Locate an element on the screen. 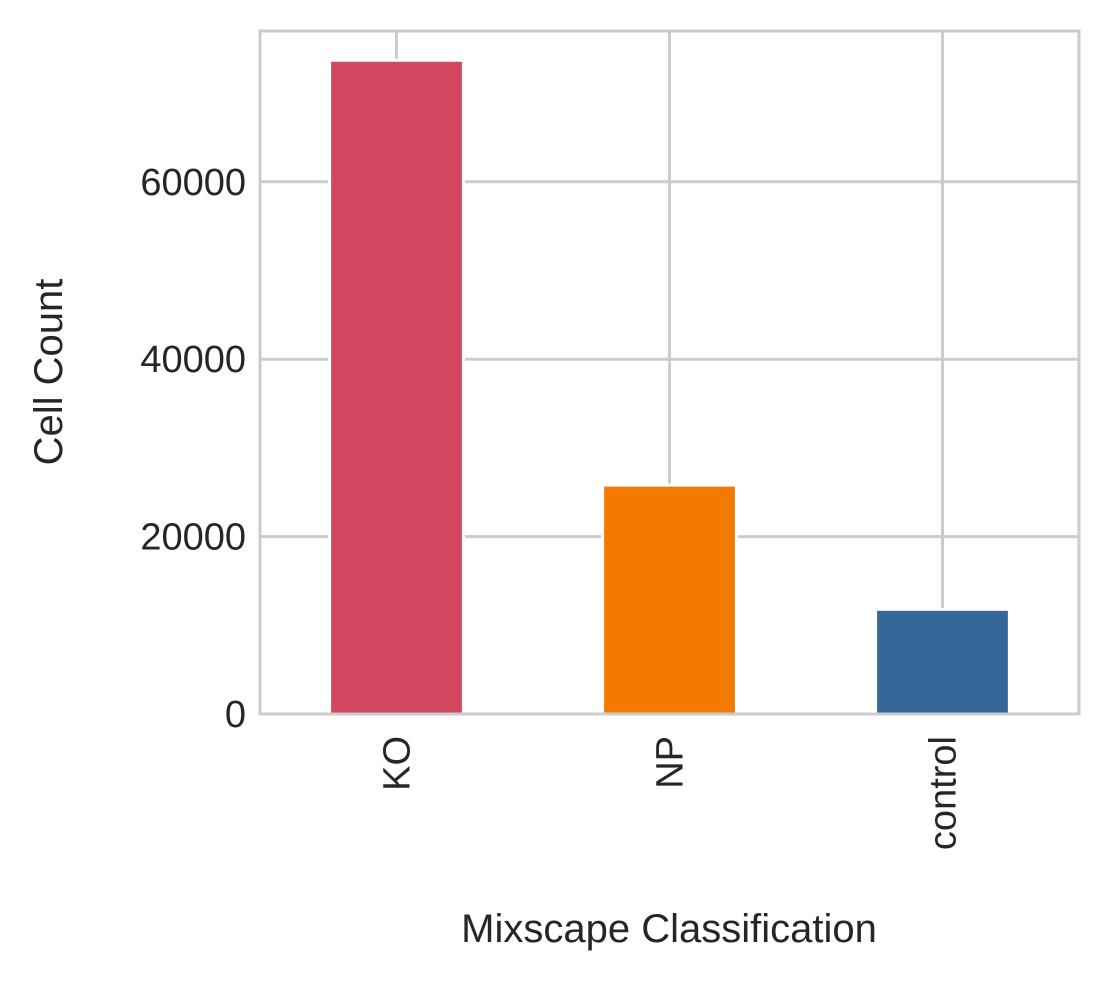  bar-control is located at coordinates (942, 661).